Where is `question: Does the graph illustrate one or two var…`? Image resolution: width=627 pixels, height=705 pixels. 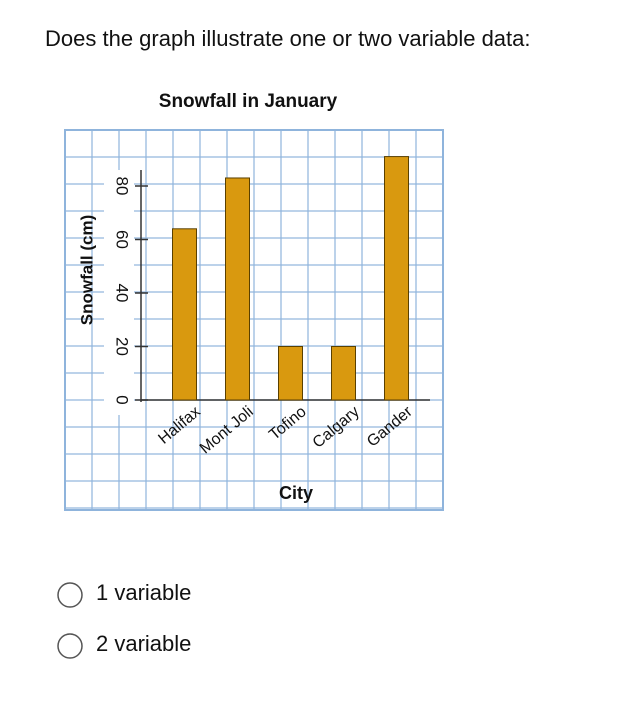 question: Does the graph illustrate one or two var… is located at coordinates (288, 38).